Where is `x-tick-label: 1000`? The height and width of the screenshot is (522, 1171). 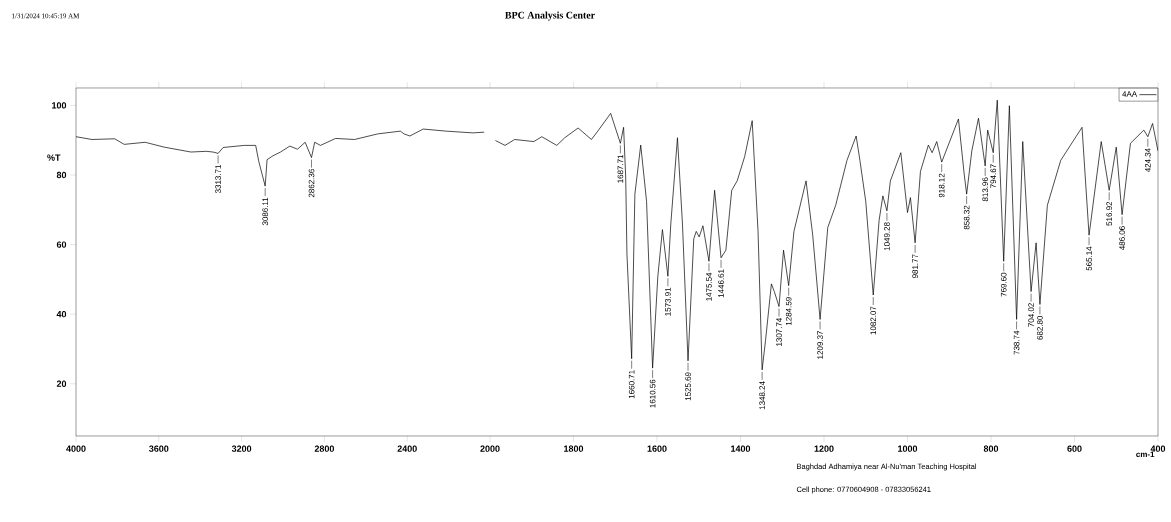 x-tick-label: 1000 is located at coordinates (908, 448).